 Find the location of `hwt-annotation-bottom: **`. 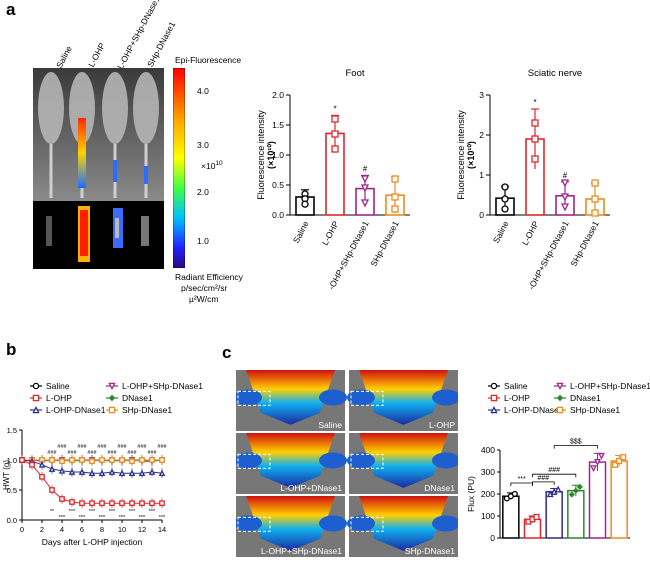

hwt-annotation-bottom: ** is located at coordinates (52, 512).